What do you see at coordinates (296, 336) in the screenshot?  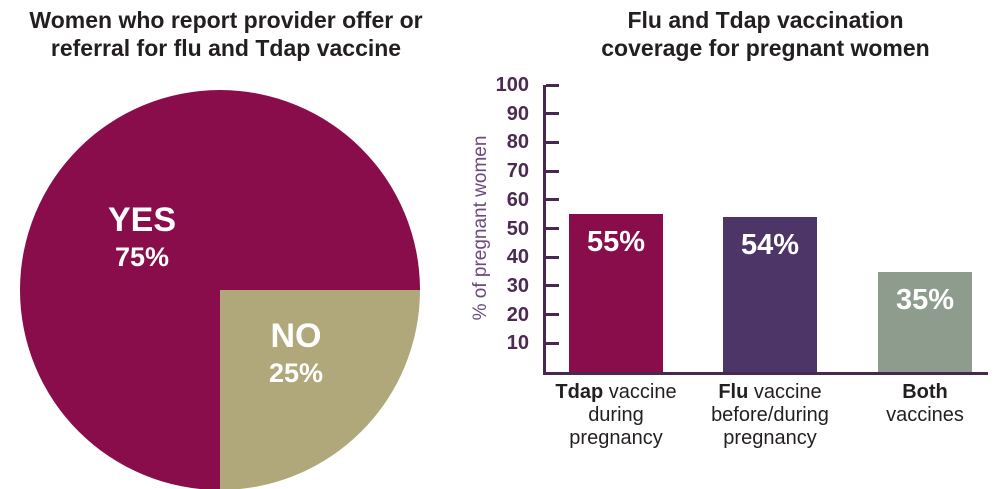 I see `no-label: NO` at bounding box center [296, 336].